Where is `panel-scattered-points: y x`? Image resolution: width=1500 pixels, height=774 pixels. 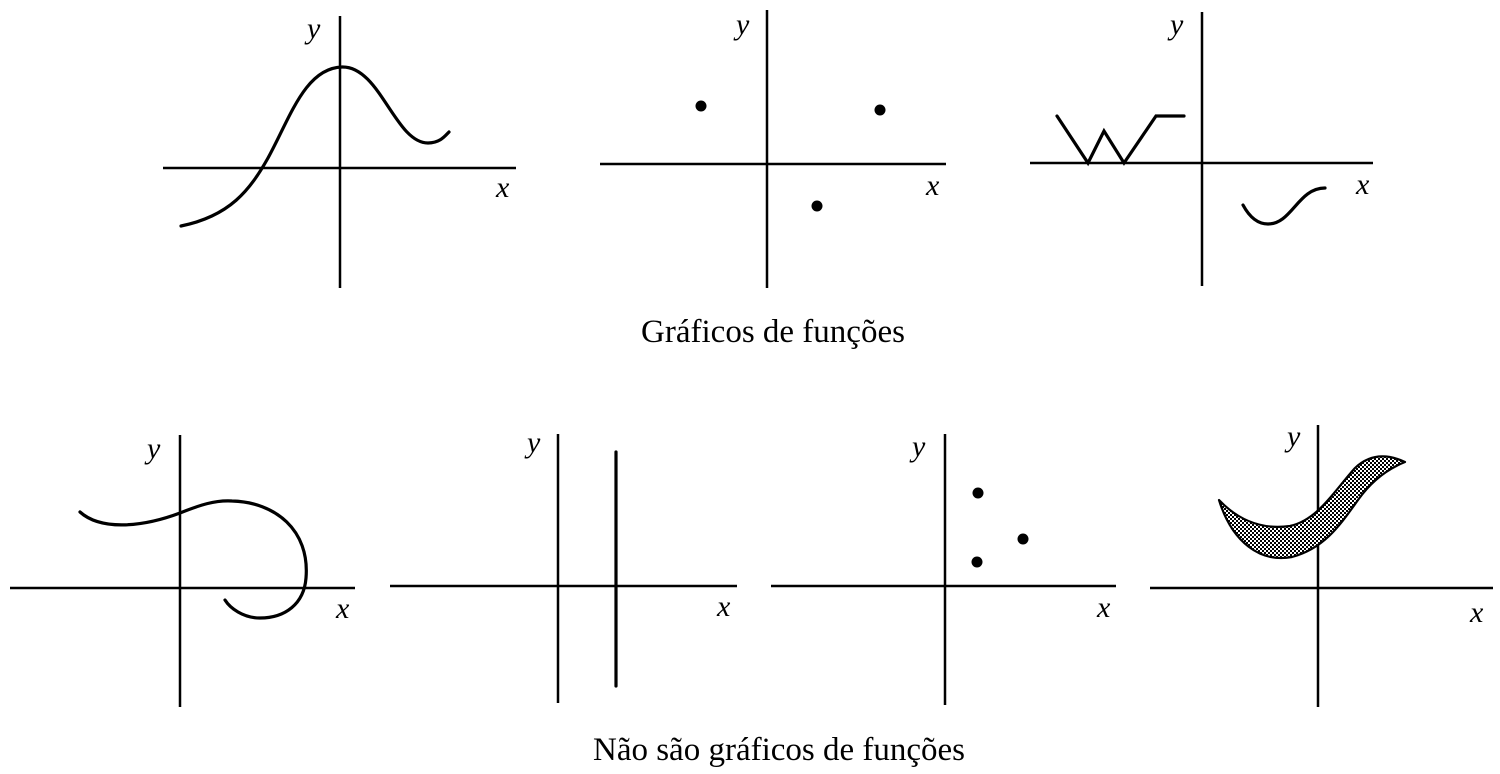
panel-scattered-points: y x is located at coordinates (773, 148).